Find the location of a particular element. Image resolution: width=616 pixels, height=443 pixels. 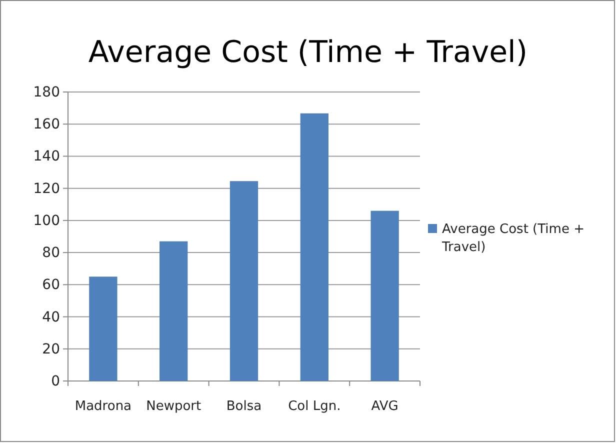

y-tick-label: 0 is located at coordinates (55, 381).